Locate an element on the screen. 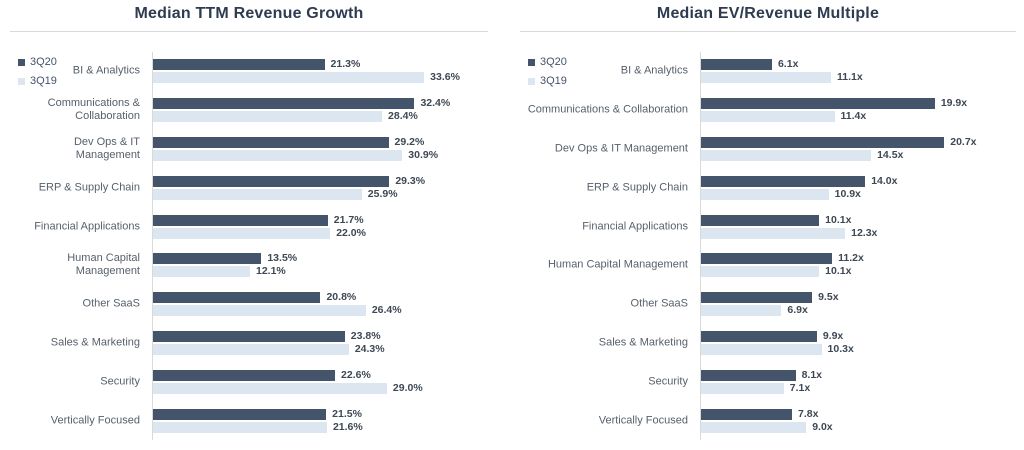 The width and height of the screenshot is (1024, 450). category-row: Vertically Focused 21.5% 21.6% is located at coordinates (249, 420).